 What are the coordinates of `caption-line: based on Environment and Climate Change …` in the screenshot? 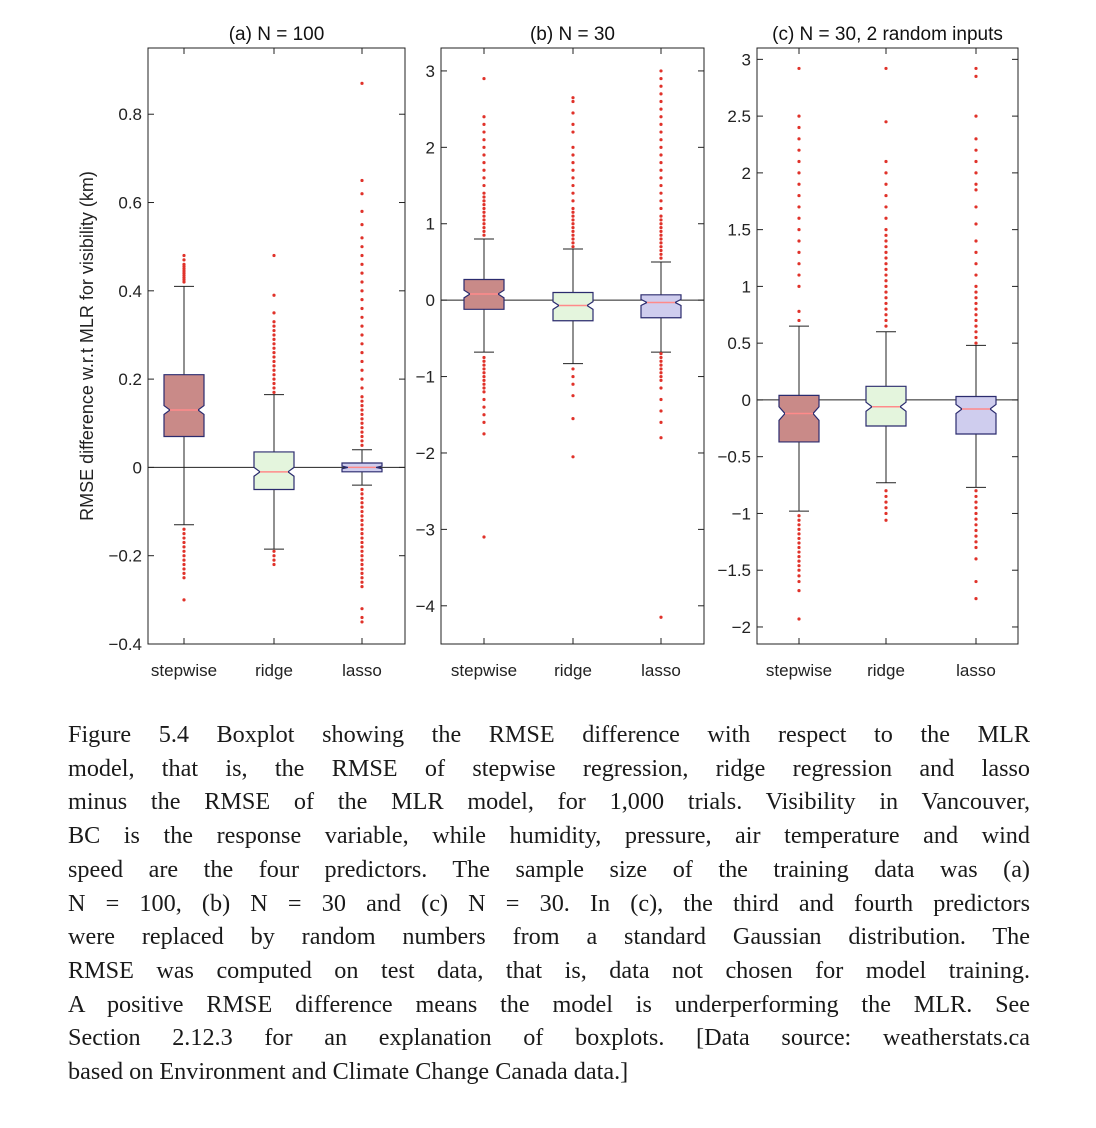 It's located at (348, 1072).